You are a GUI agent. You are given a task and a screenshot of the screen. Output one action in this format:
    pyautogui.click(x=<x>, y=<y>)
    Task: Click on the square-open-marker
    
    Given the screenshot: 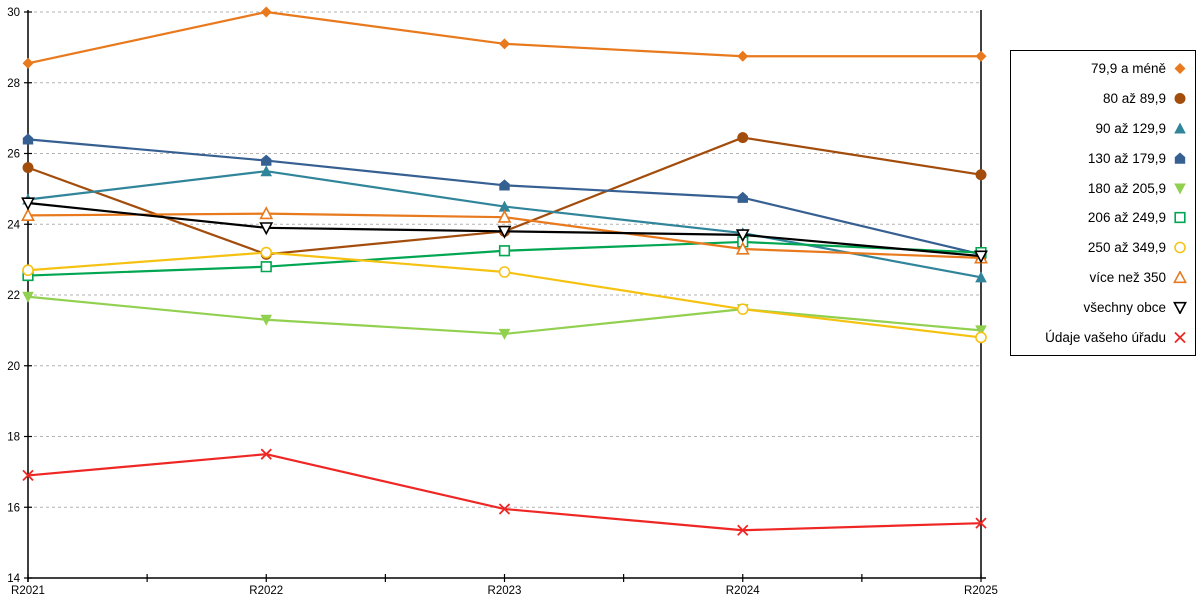 What is the action you would take?
    pyautogui.click(x=1180, y=218)
    